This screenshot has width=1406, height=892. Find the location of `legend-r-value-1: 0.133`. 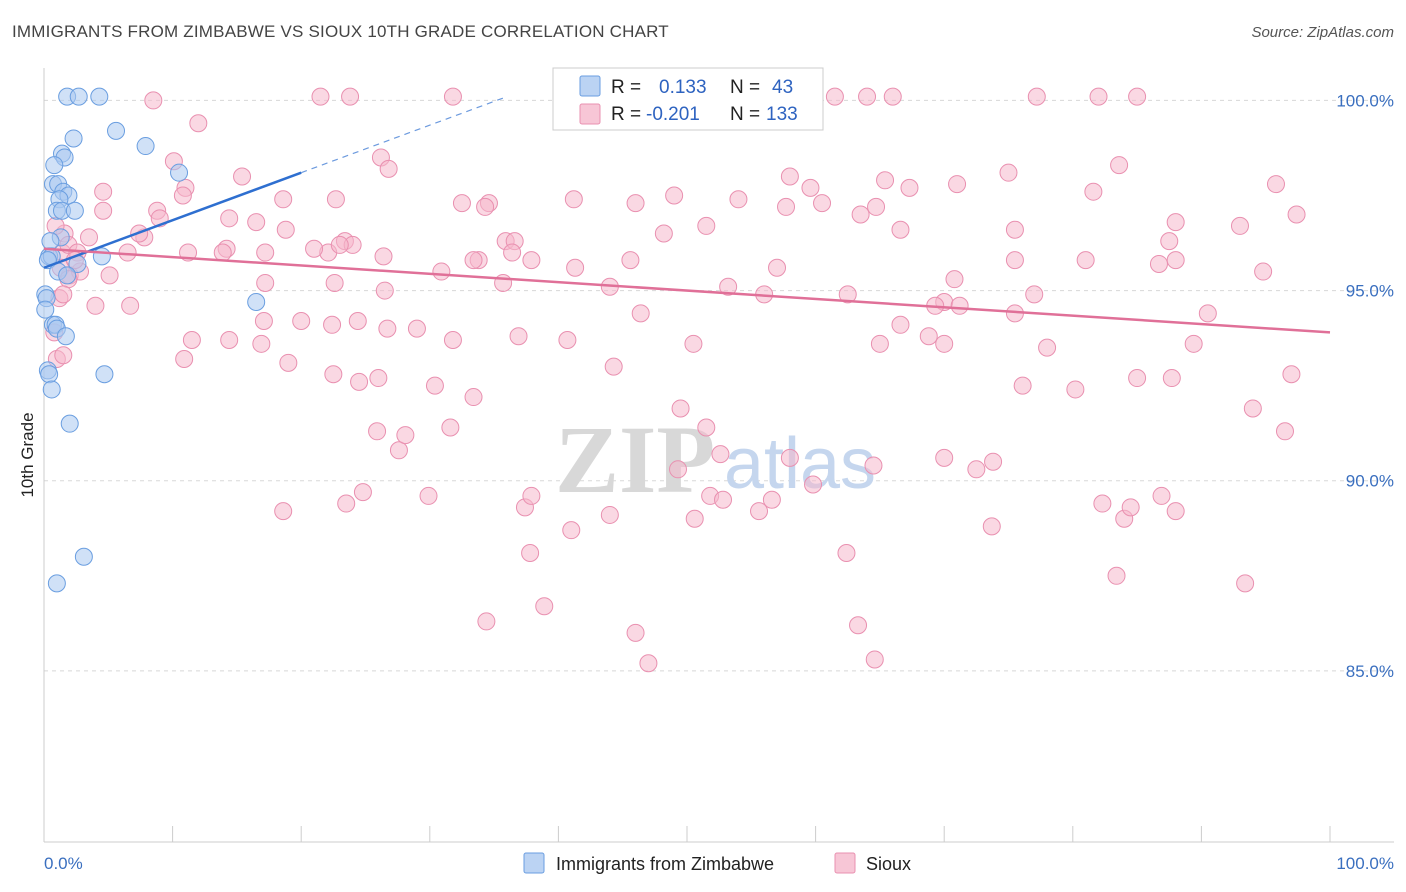

legend-r-value-1: 0.133 is located at coordinates (683, 87).